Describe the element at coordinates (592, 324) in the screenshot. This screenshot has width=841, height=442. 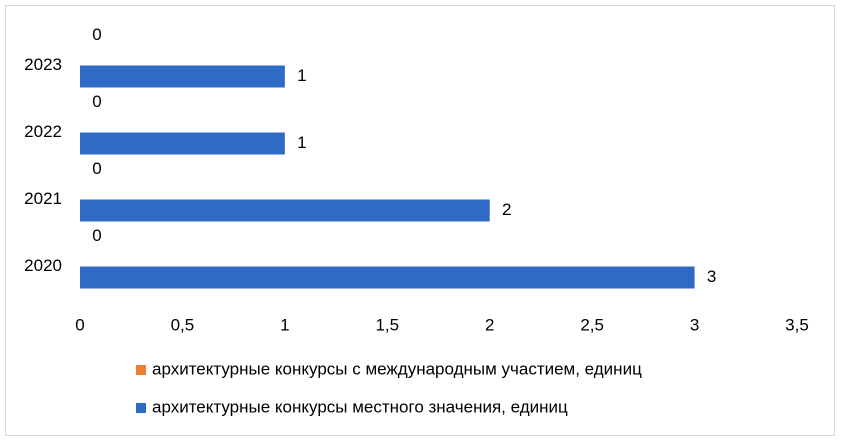
I see `x-tick-label: 2,5` at that location.